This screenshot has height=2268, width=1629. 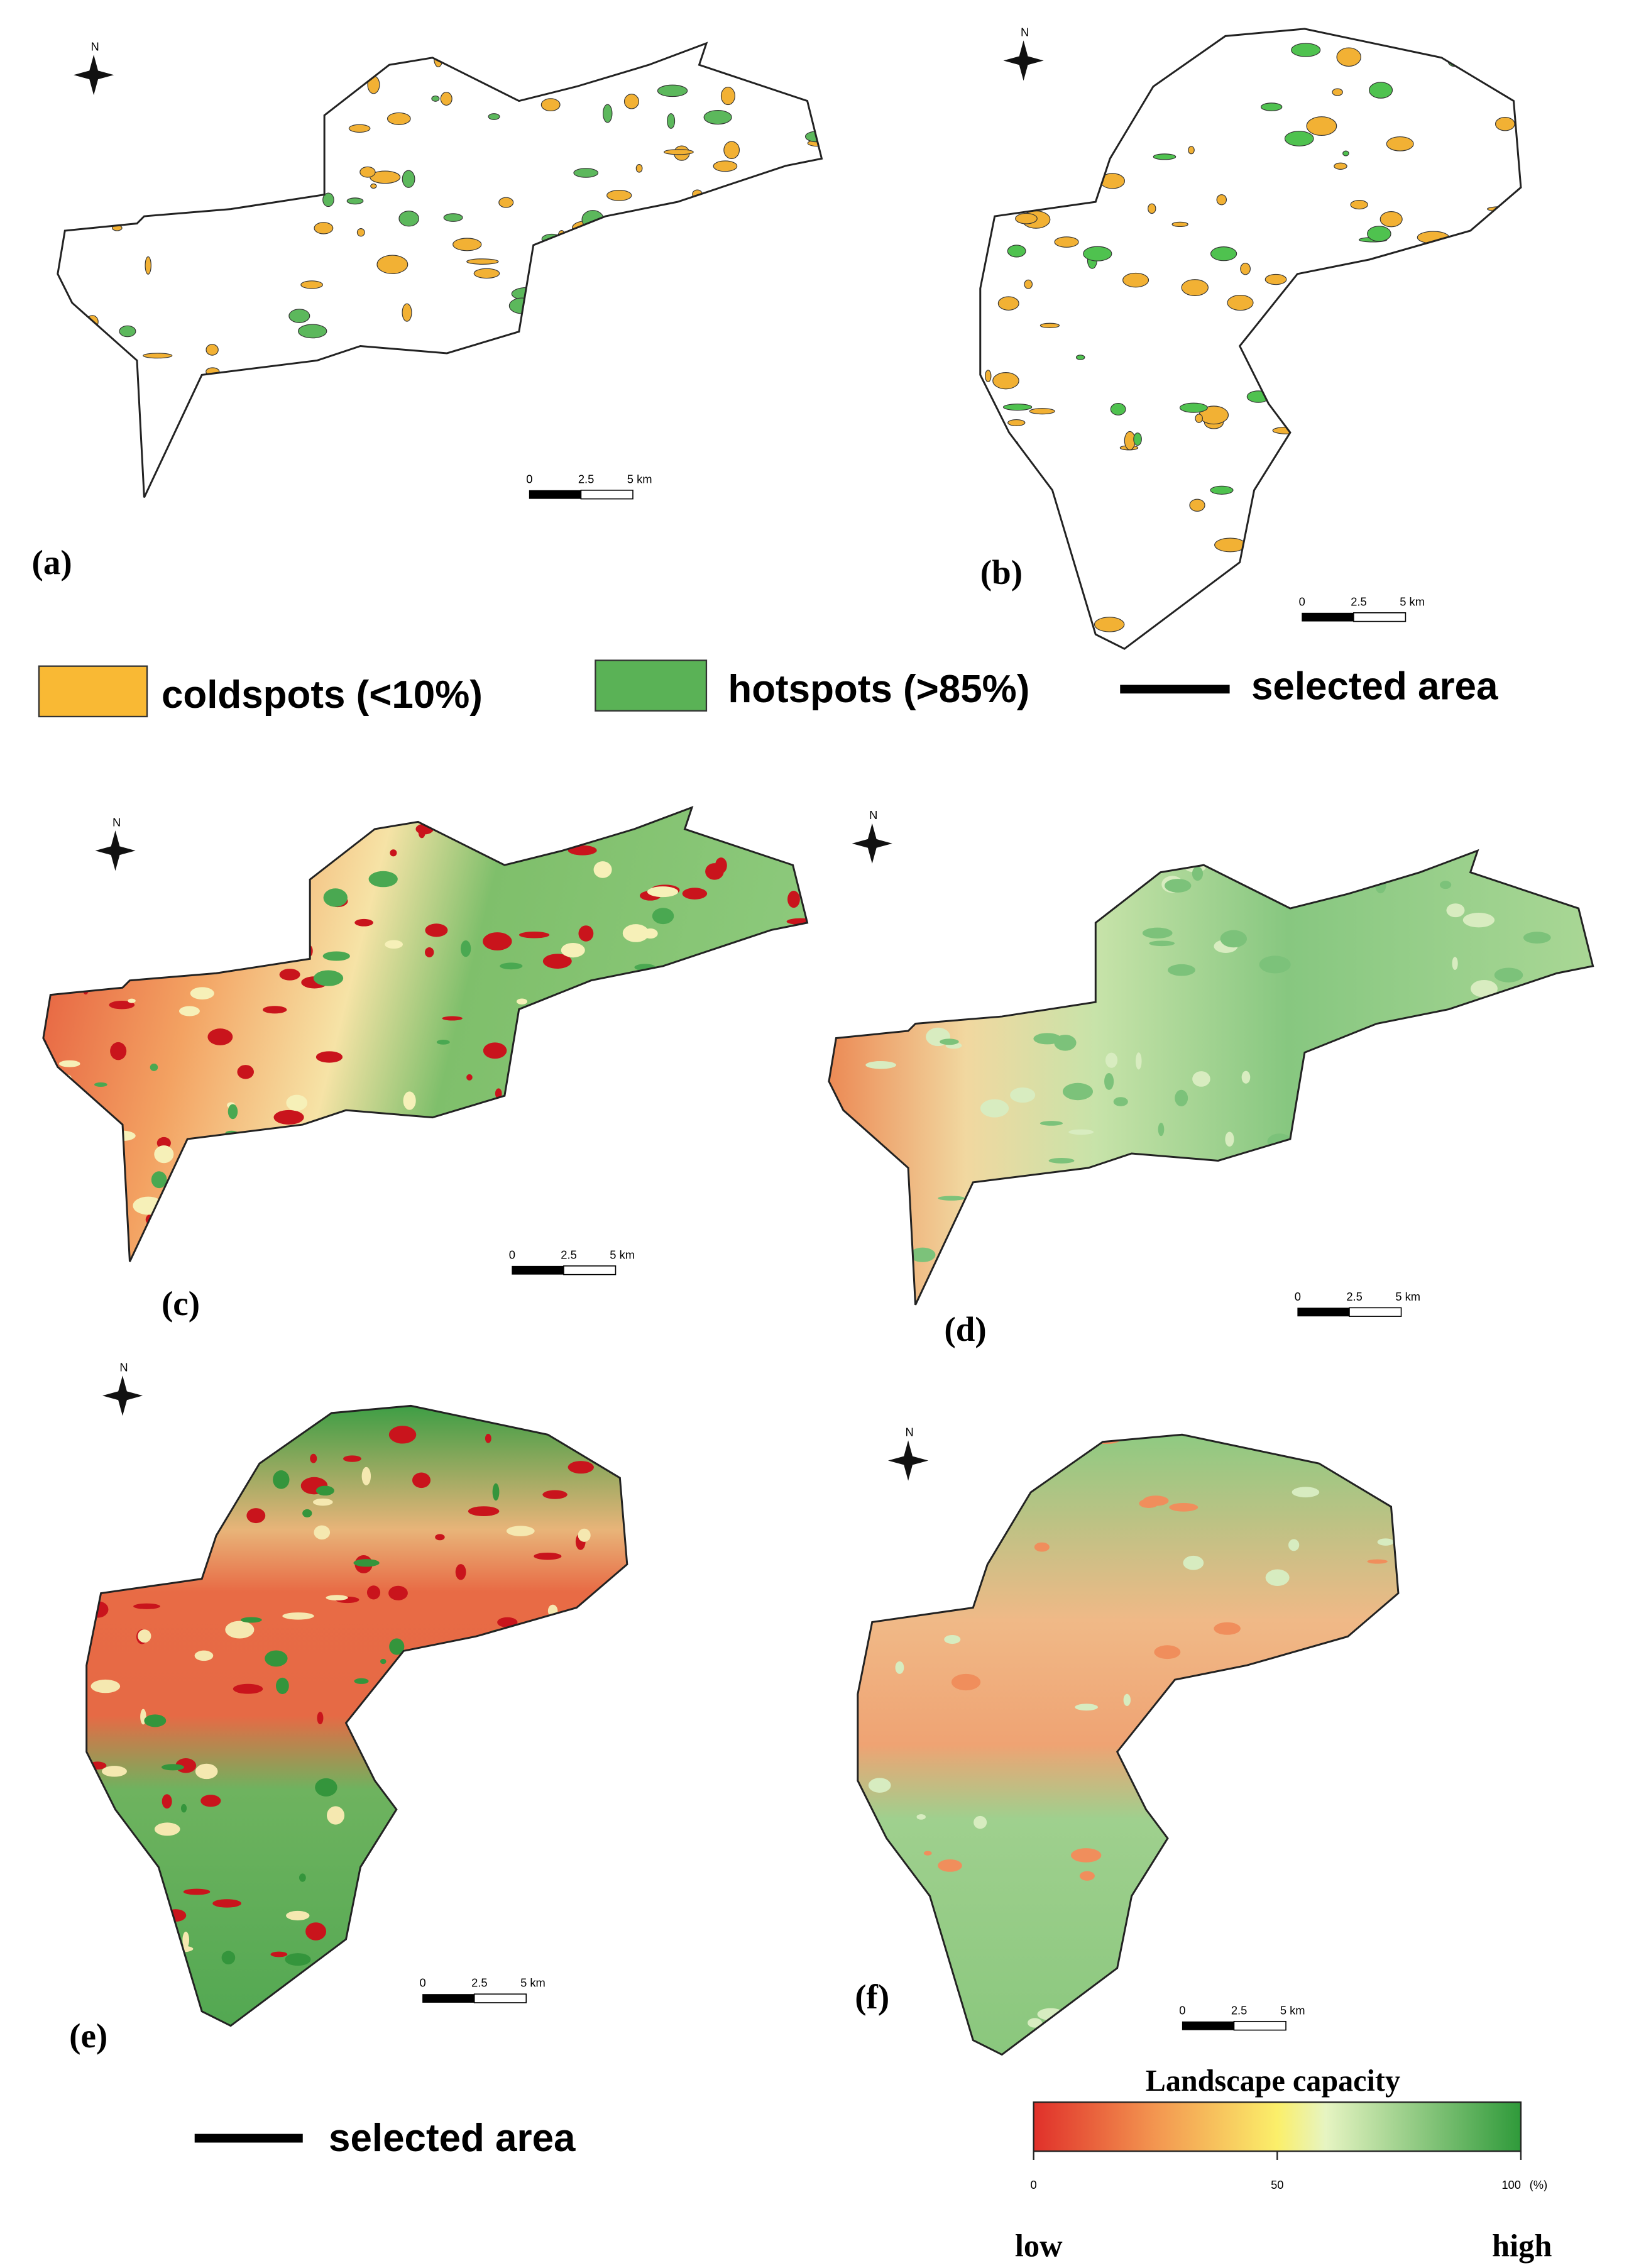 I want to click on colorbar-tick-label: 0, so click(x=1034, y=2185).